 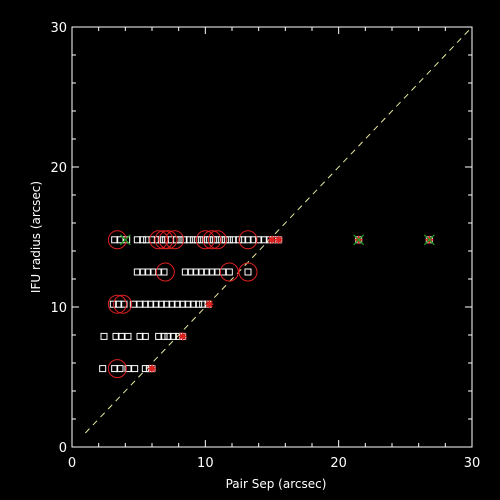 What do you see at coordinates (58, 28) in the screenshot?
I see `y-tick-label: 30` at bounding box center [58, 28].